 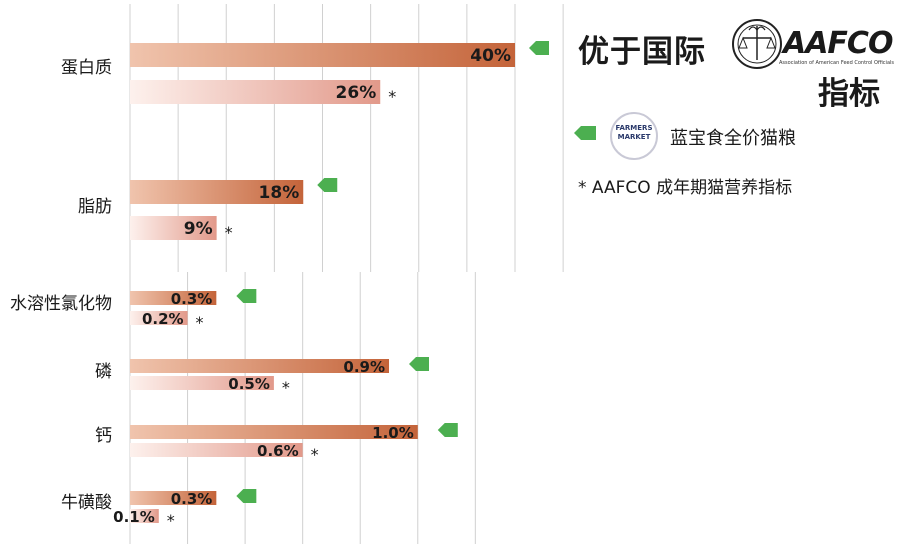 I want to click on category-label: 磷, so click(x=103, y=372).